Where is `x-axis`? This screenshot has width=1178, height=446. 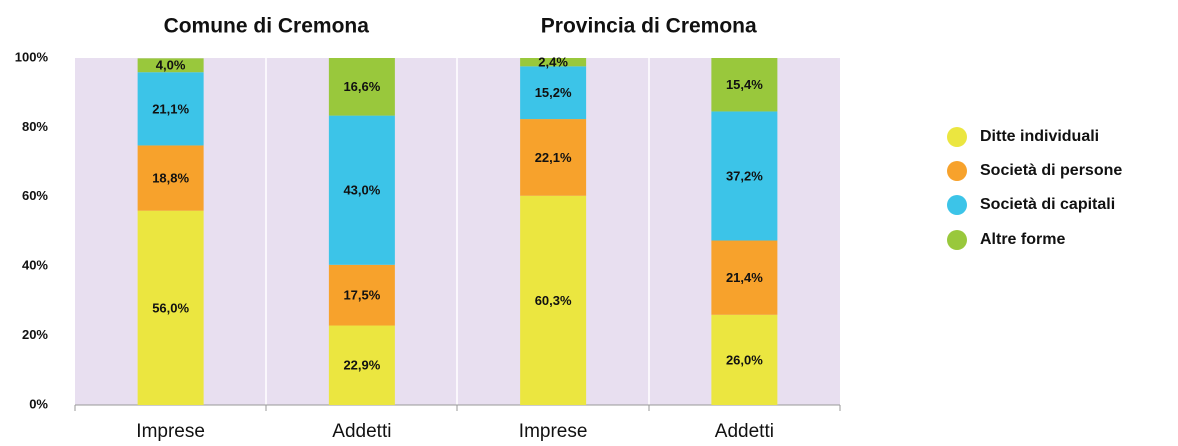
x-axis is located at coordinates (457, 407).